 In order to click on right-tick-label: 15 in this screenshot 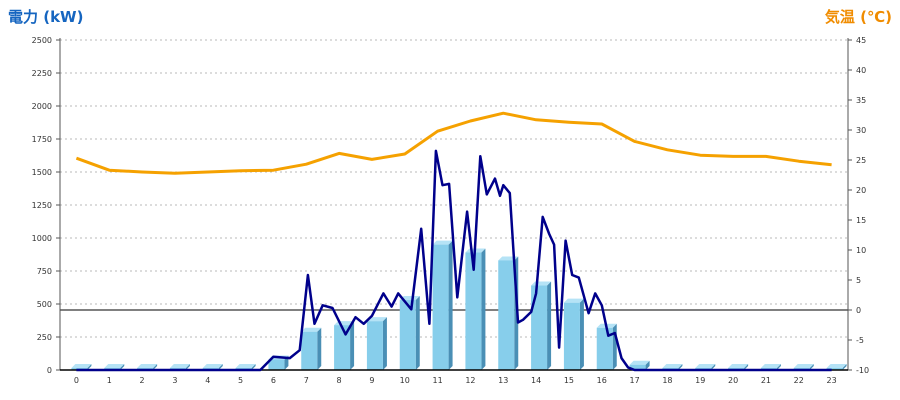, I will do `click(861, 220)`.